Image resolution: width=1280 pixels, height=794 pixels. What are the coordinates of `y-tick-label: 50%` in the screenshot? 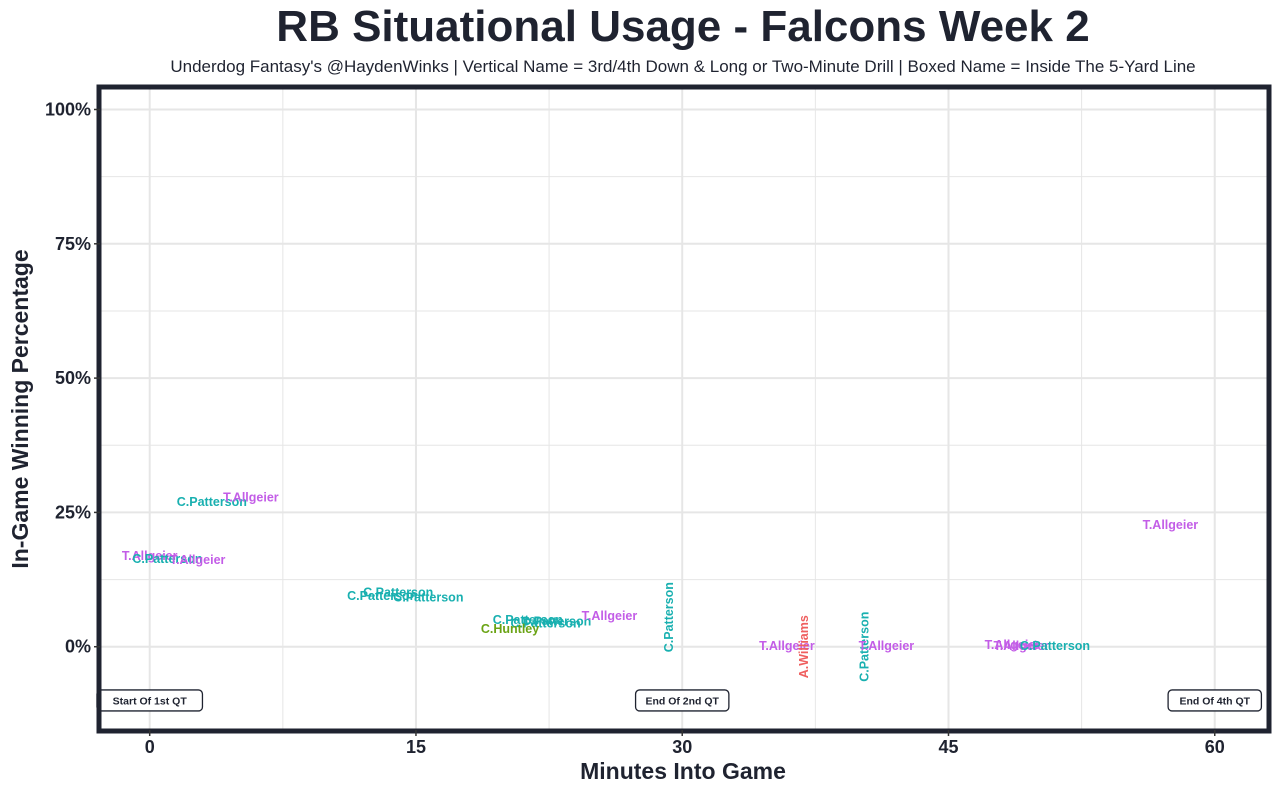 It's located at (73, 378).